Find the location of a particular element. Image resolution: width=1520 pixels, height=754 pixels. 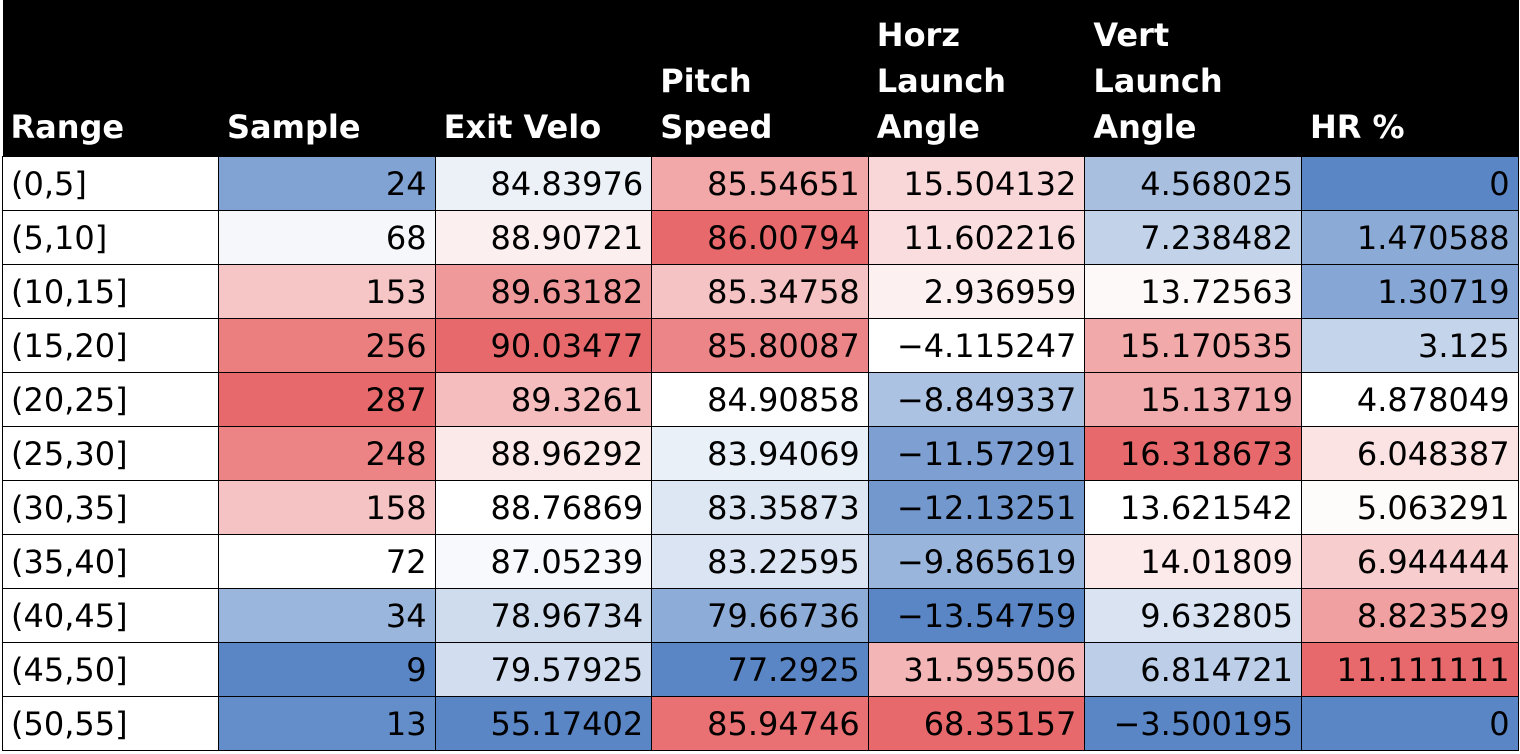

column-header: Pitch Speed is located at coordinates (760, 78).